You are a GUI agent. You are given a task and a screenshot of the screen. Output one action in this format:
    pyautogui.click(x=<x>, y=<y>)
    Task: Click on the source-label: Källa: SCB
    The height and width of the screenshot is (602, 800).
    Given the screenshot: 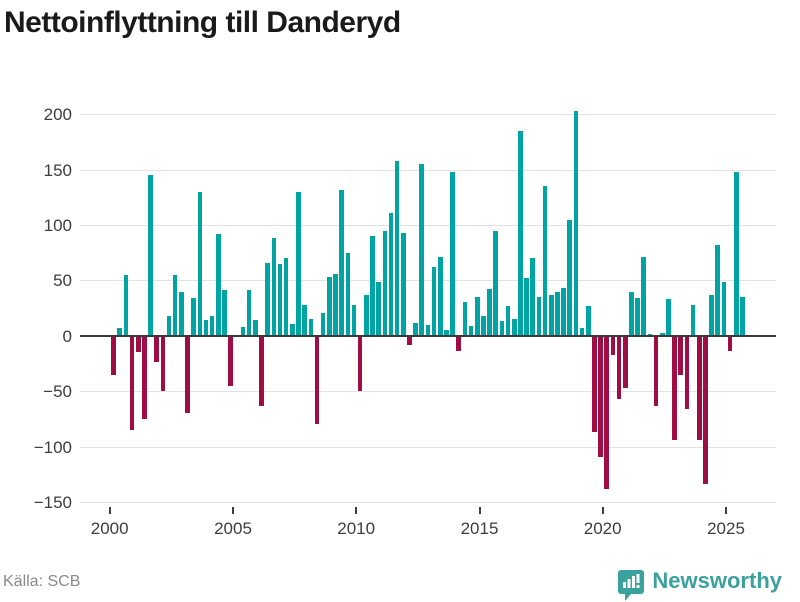 What is the action you would take?
    pyautogui.click(x=42, y=581)
    